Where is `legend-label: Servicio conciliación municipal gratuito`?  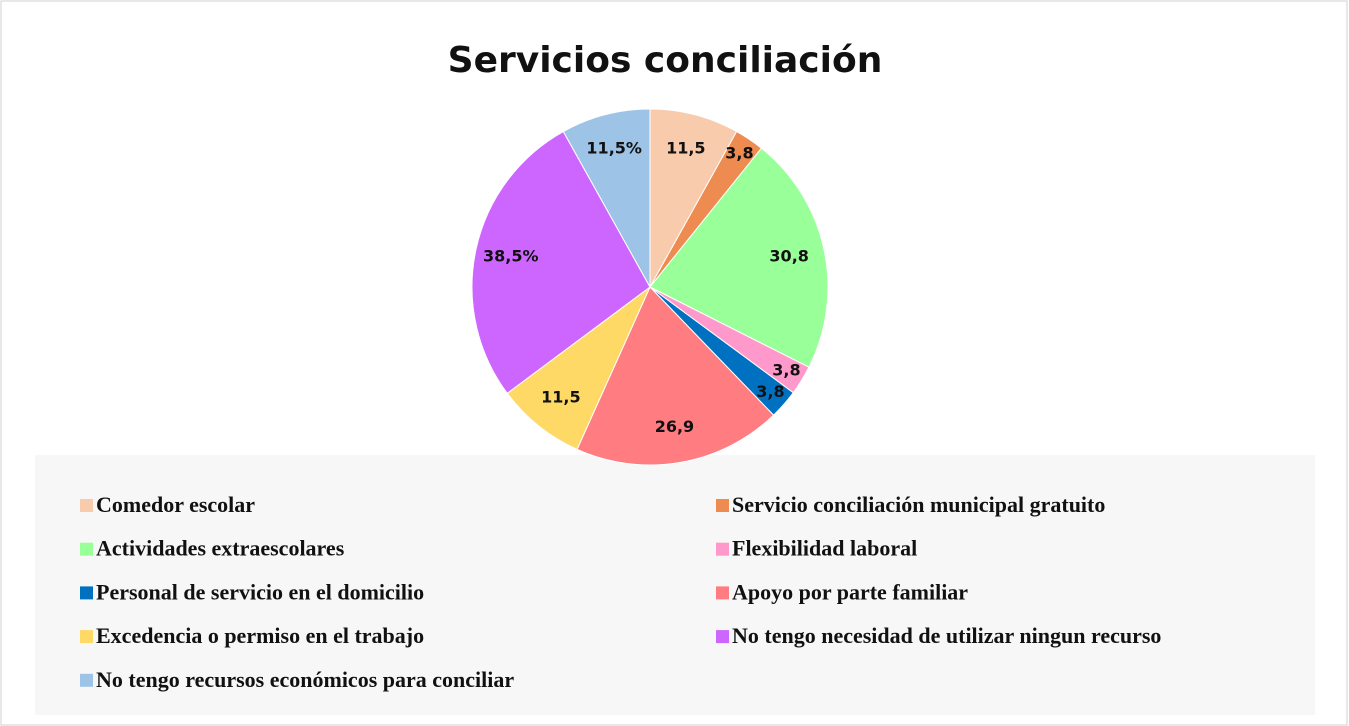
legend-label: Servicio conciliación municipal gratuito is located at coordinates (918, 504).